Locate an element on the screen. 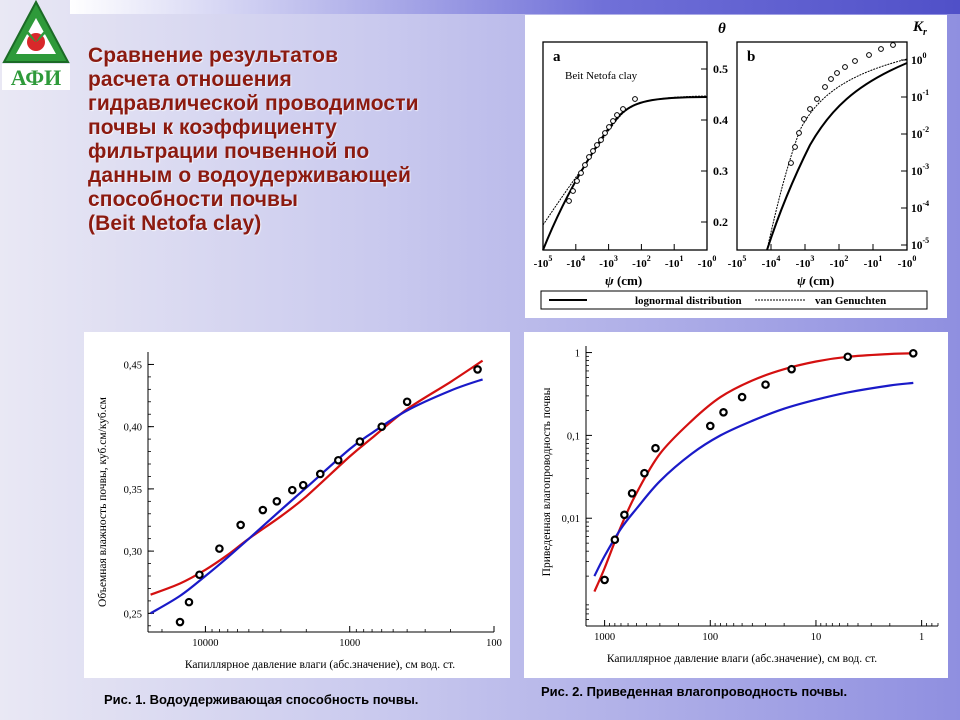  legend-vangenuchten: van Genuchten is located at coordinates (850, 301).